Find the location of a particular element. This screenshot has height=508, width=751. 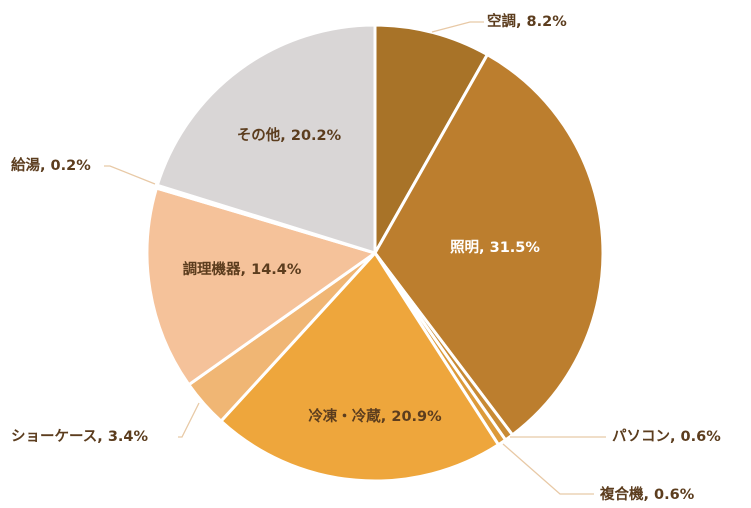

slice-label-0: 空調, 8.2% is located at coordinates (527, 21).